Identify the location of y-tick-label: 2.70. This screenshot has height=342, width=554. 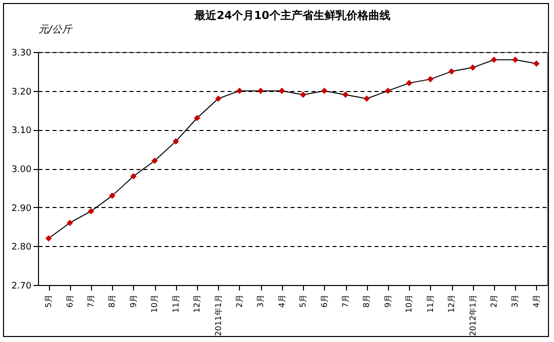
(21, 287).